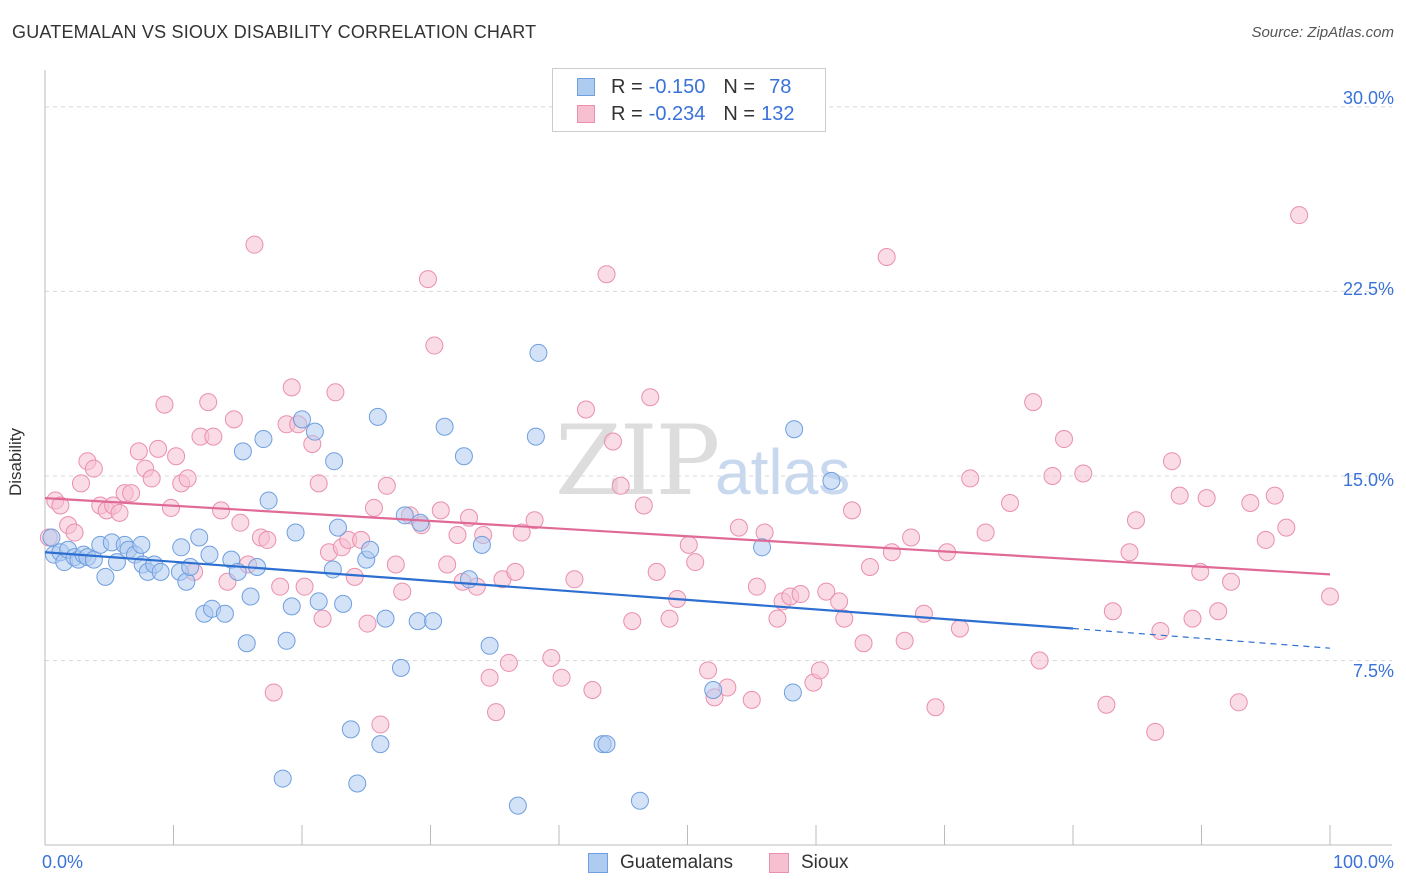 This screenshot has height=892, width=1406. I want to click on legend-label: Sioux, so click(825, 862).